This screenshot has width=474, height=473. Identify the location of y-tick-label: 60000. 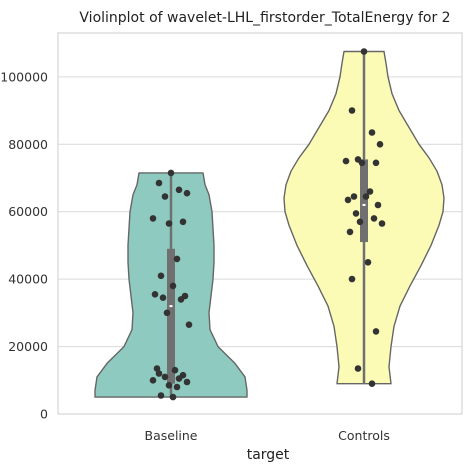
(28, 211).